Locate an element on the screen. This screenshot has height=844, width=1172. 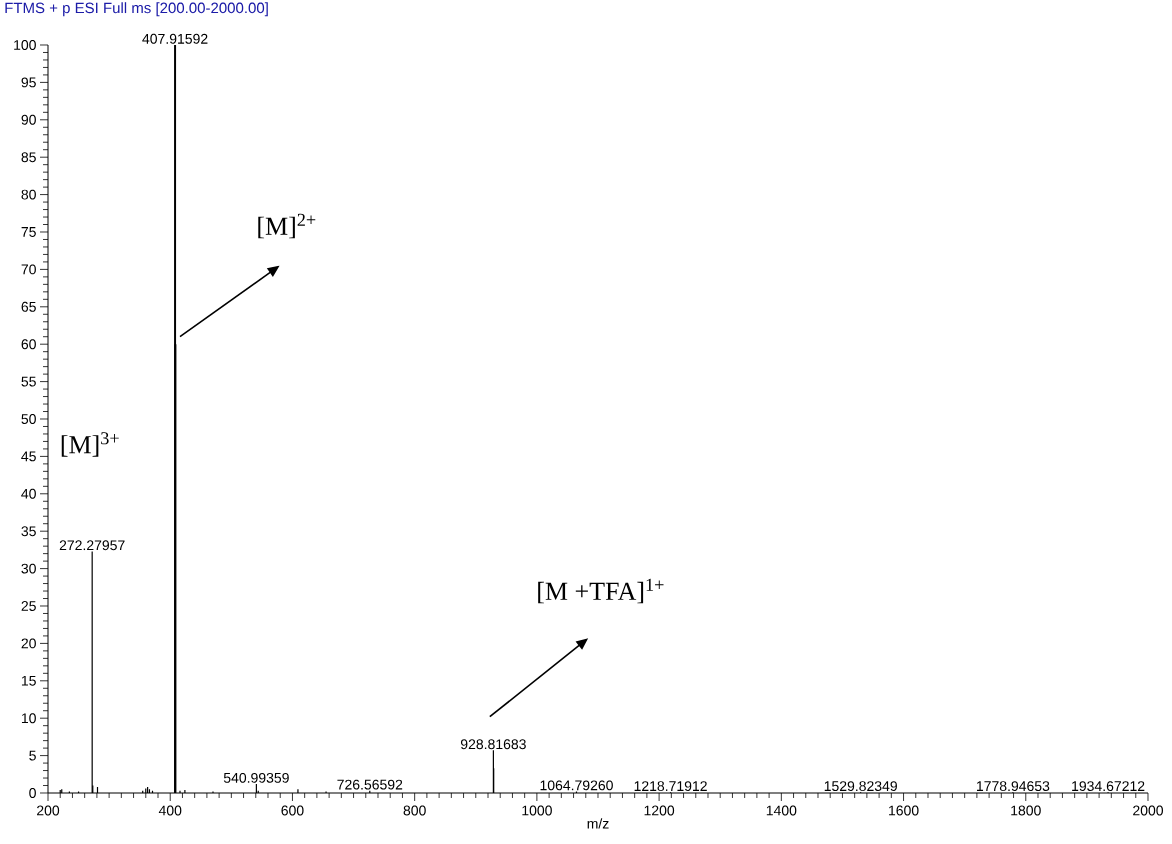
y-tick-label: 85 is located at coordinates (28, 157).